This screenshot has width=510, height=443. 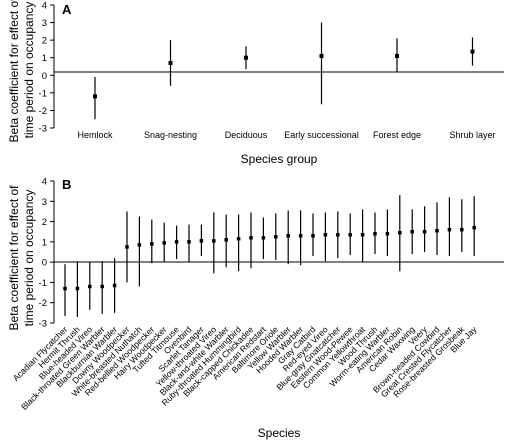 What do you see at coordinates (46, 253) in the screenshot?
I see `panel-b-y-ticks: -3 -2 -1 0 1 2 3 4` at bounding box center [46, 253].